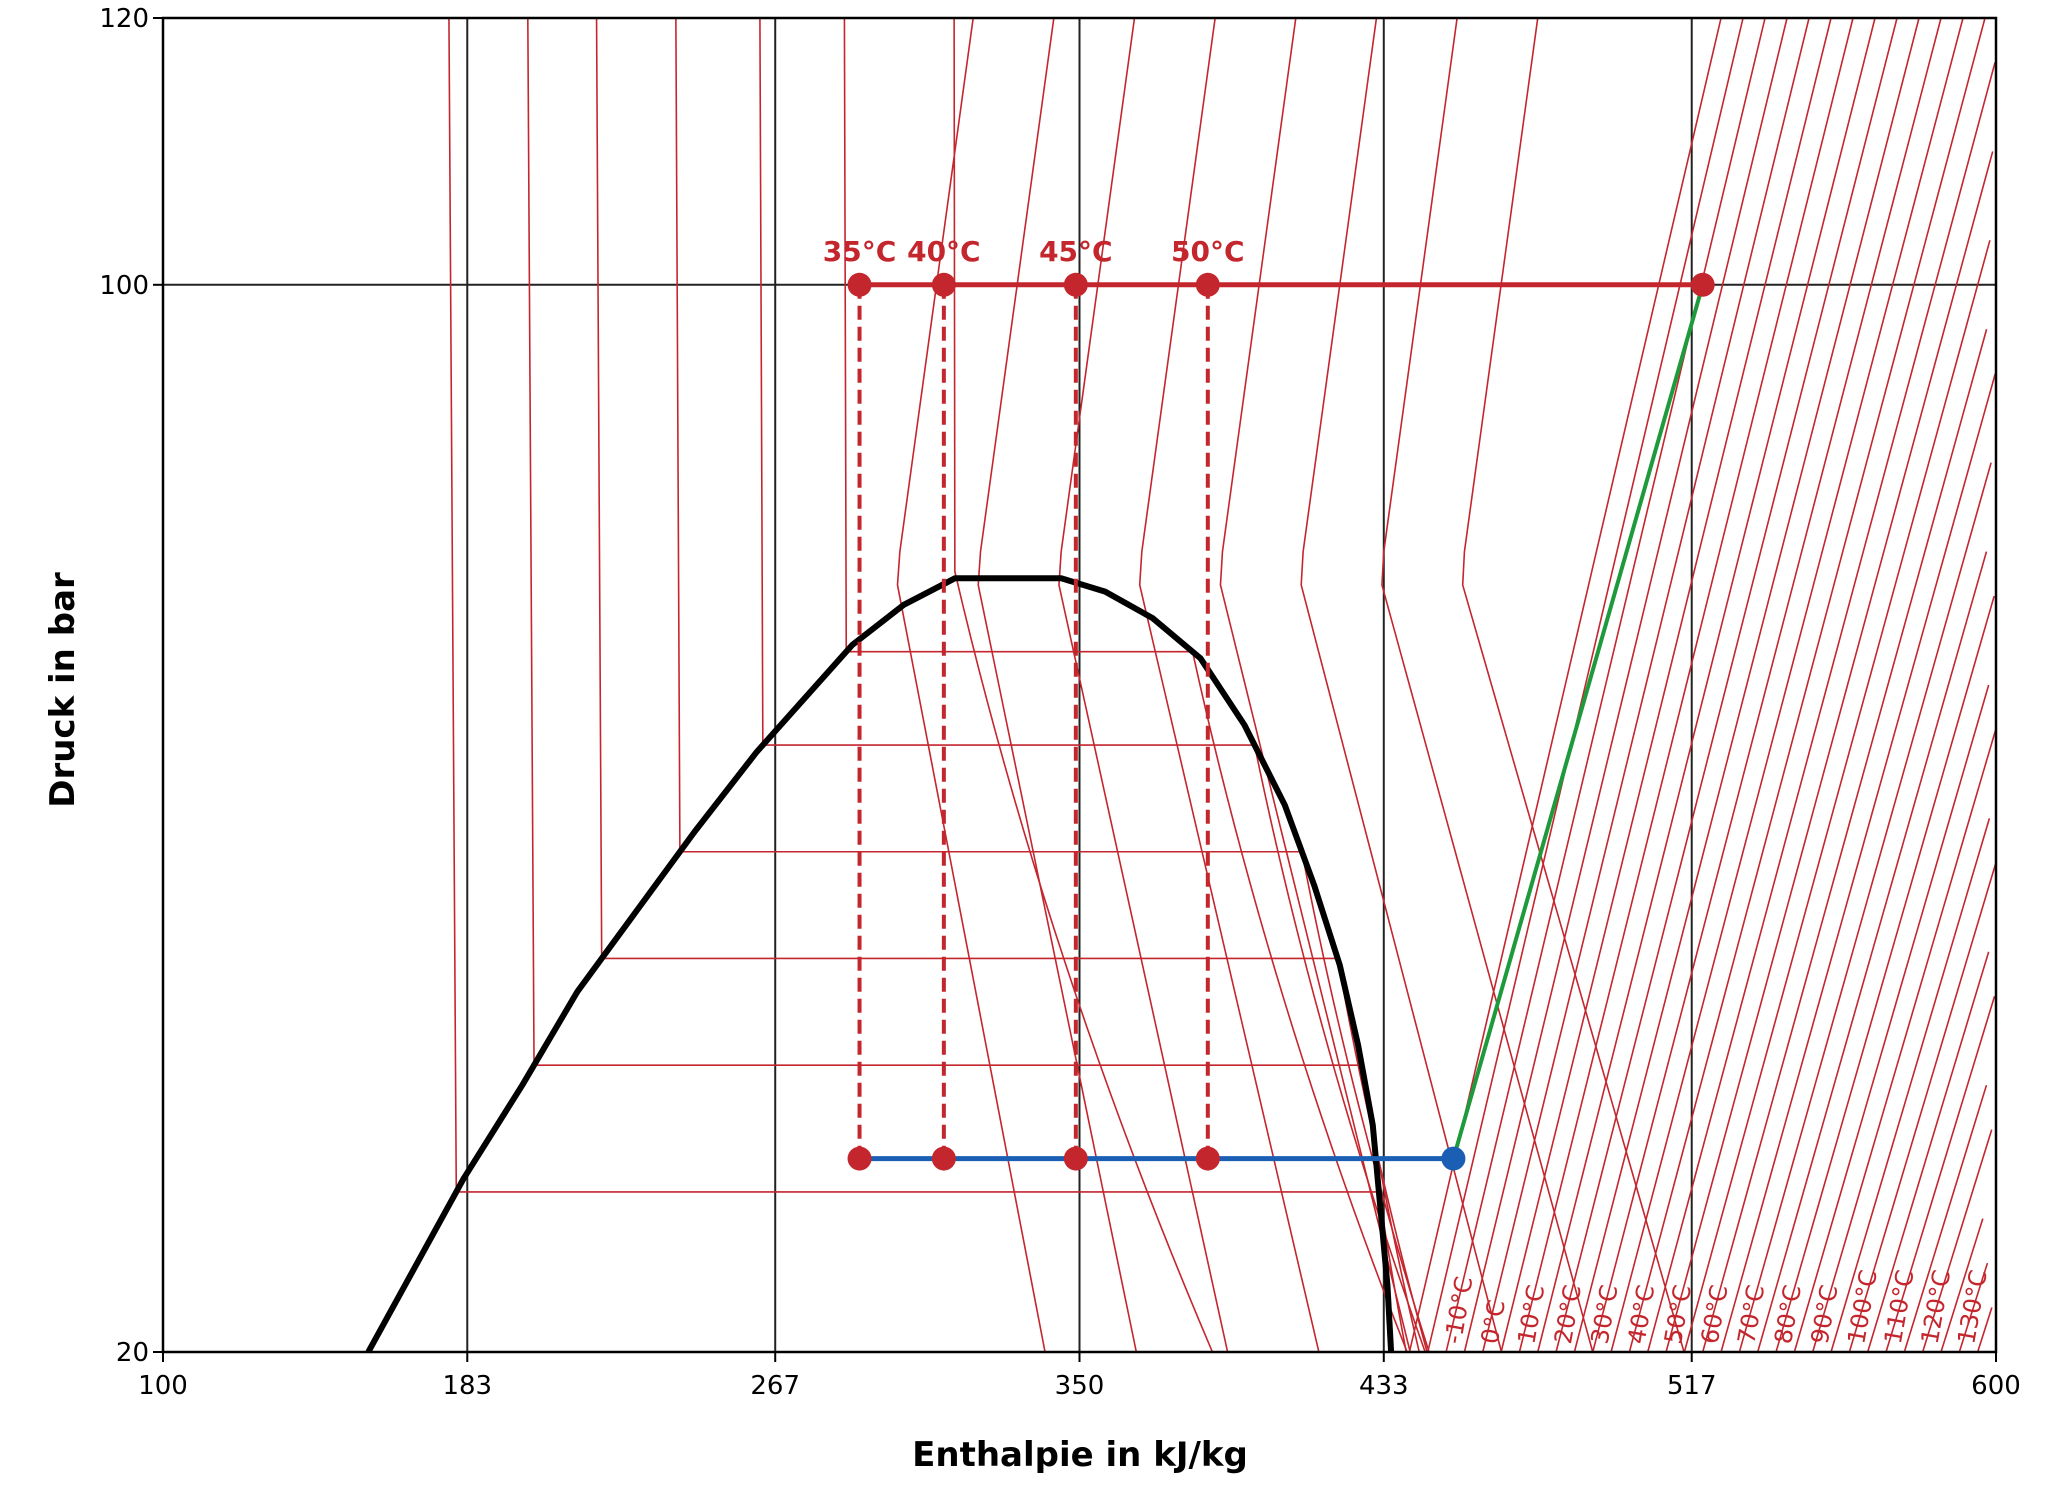 This screenshot has height=1508, width=2046. I want to click on isotherm-label: -10°C, so click(1458, 1310).